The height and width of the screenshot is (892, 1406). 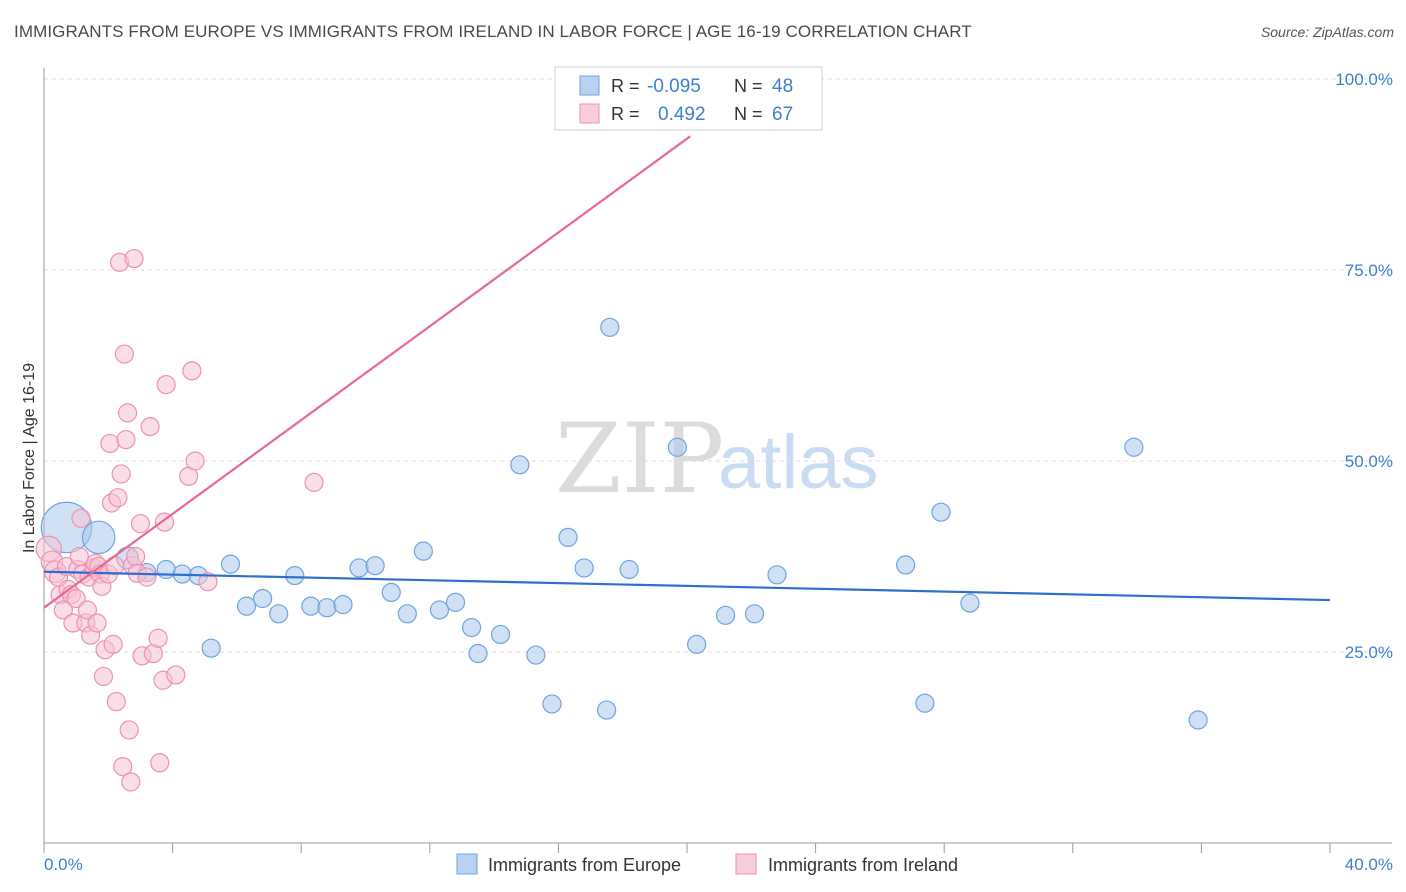 I want to click on legend-ireland-r-value: 0.492, so click(x=682, y=114).